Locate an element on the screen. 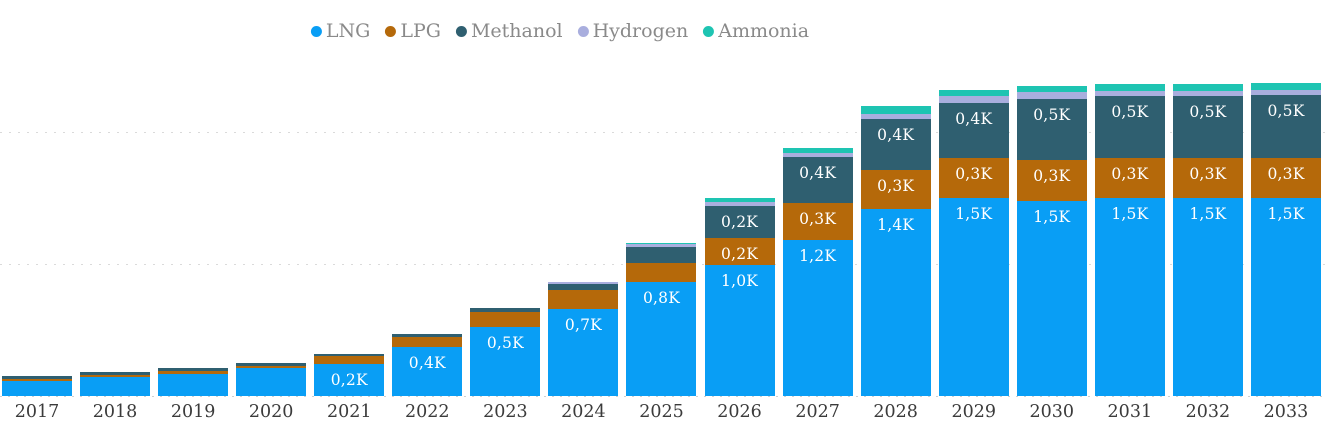 This screenshot has height=432, width=1327. segment-lng: 0,5K is located at coordinates (505, 361).